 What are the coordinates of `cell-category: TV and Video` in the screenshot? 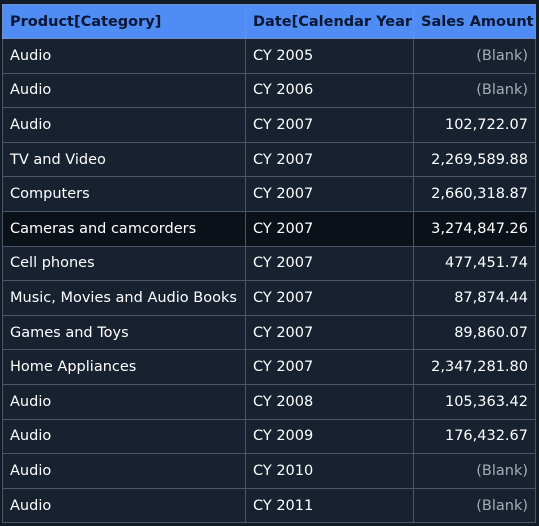 It's located at (124, 159).